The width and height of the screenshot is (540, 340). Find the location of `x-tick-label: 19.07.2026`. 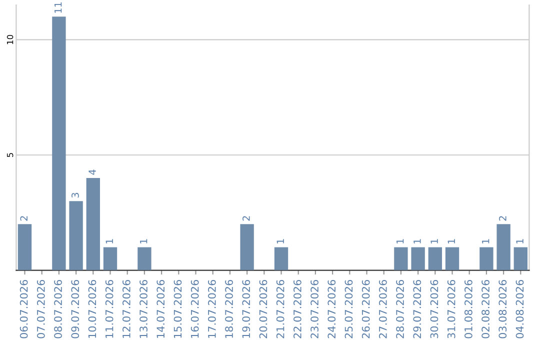

x-tick-label: 19.07.2026 is located at coordinates (246, 309).